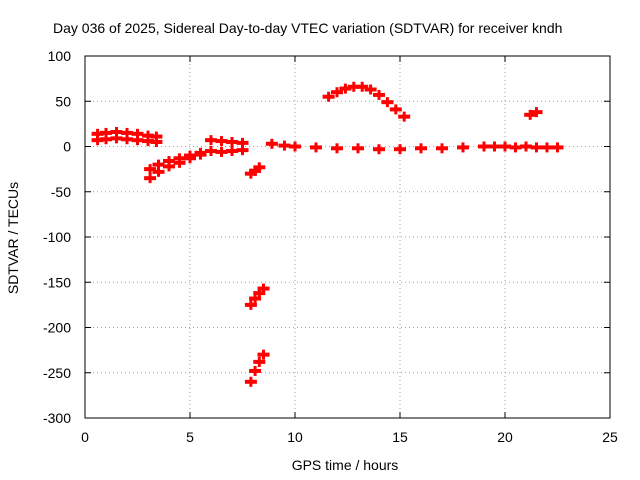 Image resolution: width=640 pixels, height=480 pixels. What do you see at coordinates (63, 101) in the screenshot?
I see `y-tick-label: 50` at bounding box center [63, 101].